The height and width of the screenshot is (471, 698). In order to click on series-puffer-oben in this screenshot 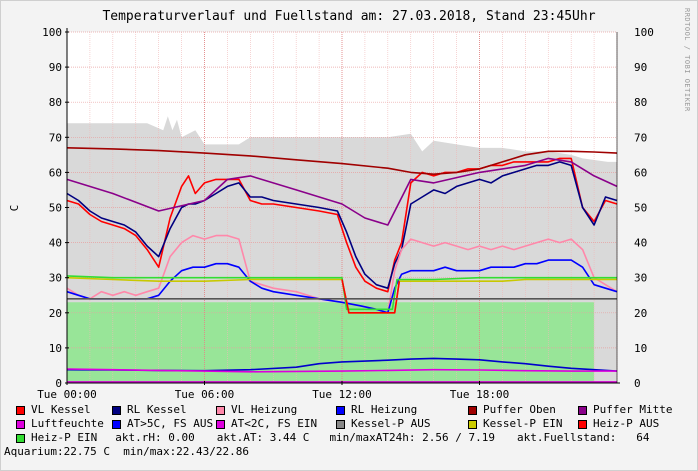, I will do `click(342, 161)`.